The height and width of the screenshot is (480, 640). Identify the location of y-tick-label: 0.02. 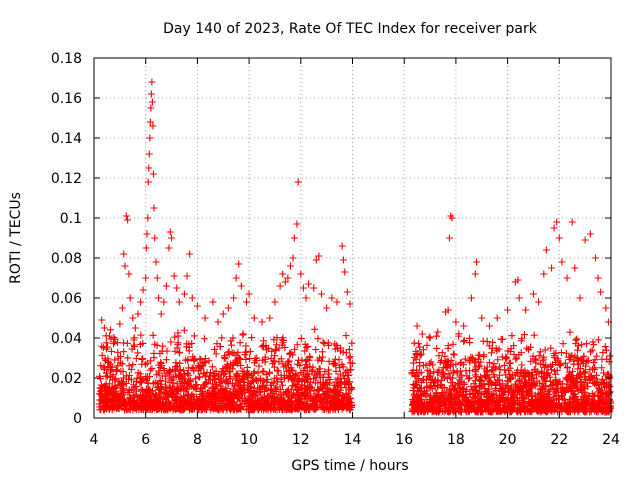
(66, 379).